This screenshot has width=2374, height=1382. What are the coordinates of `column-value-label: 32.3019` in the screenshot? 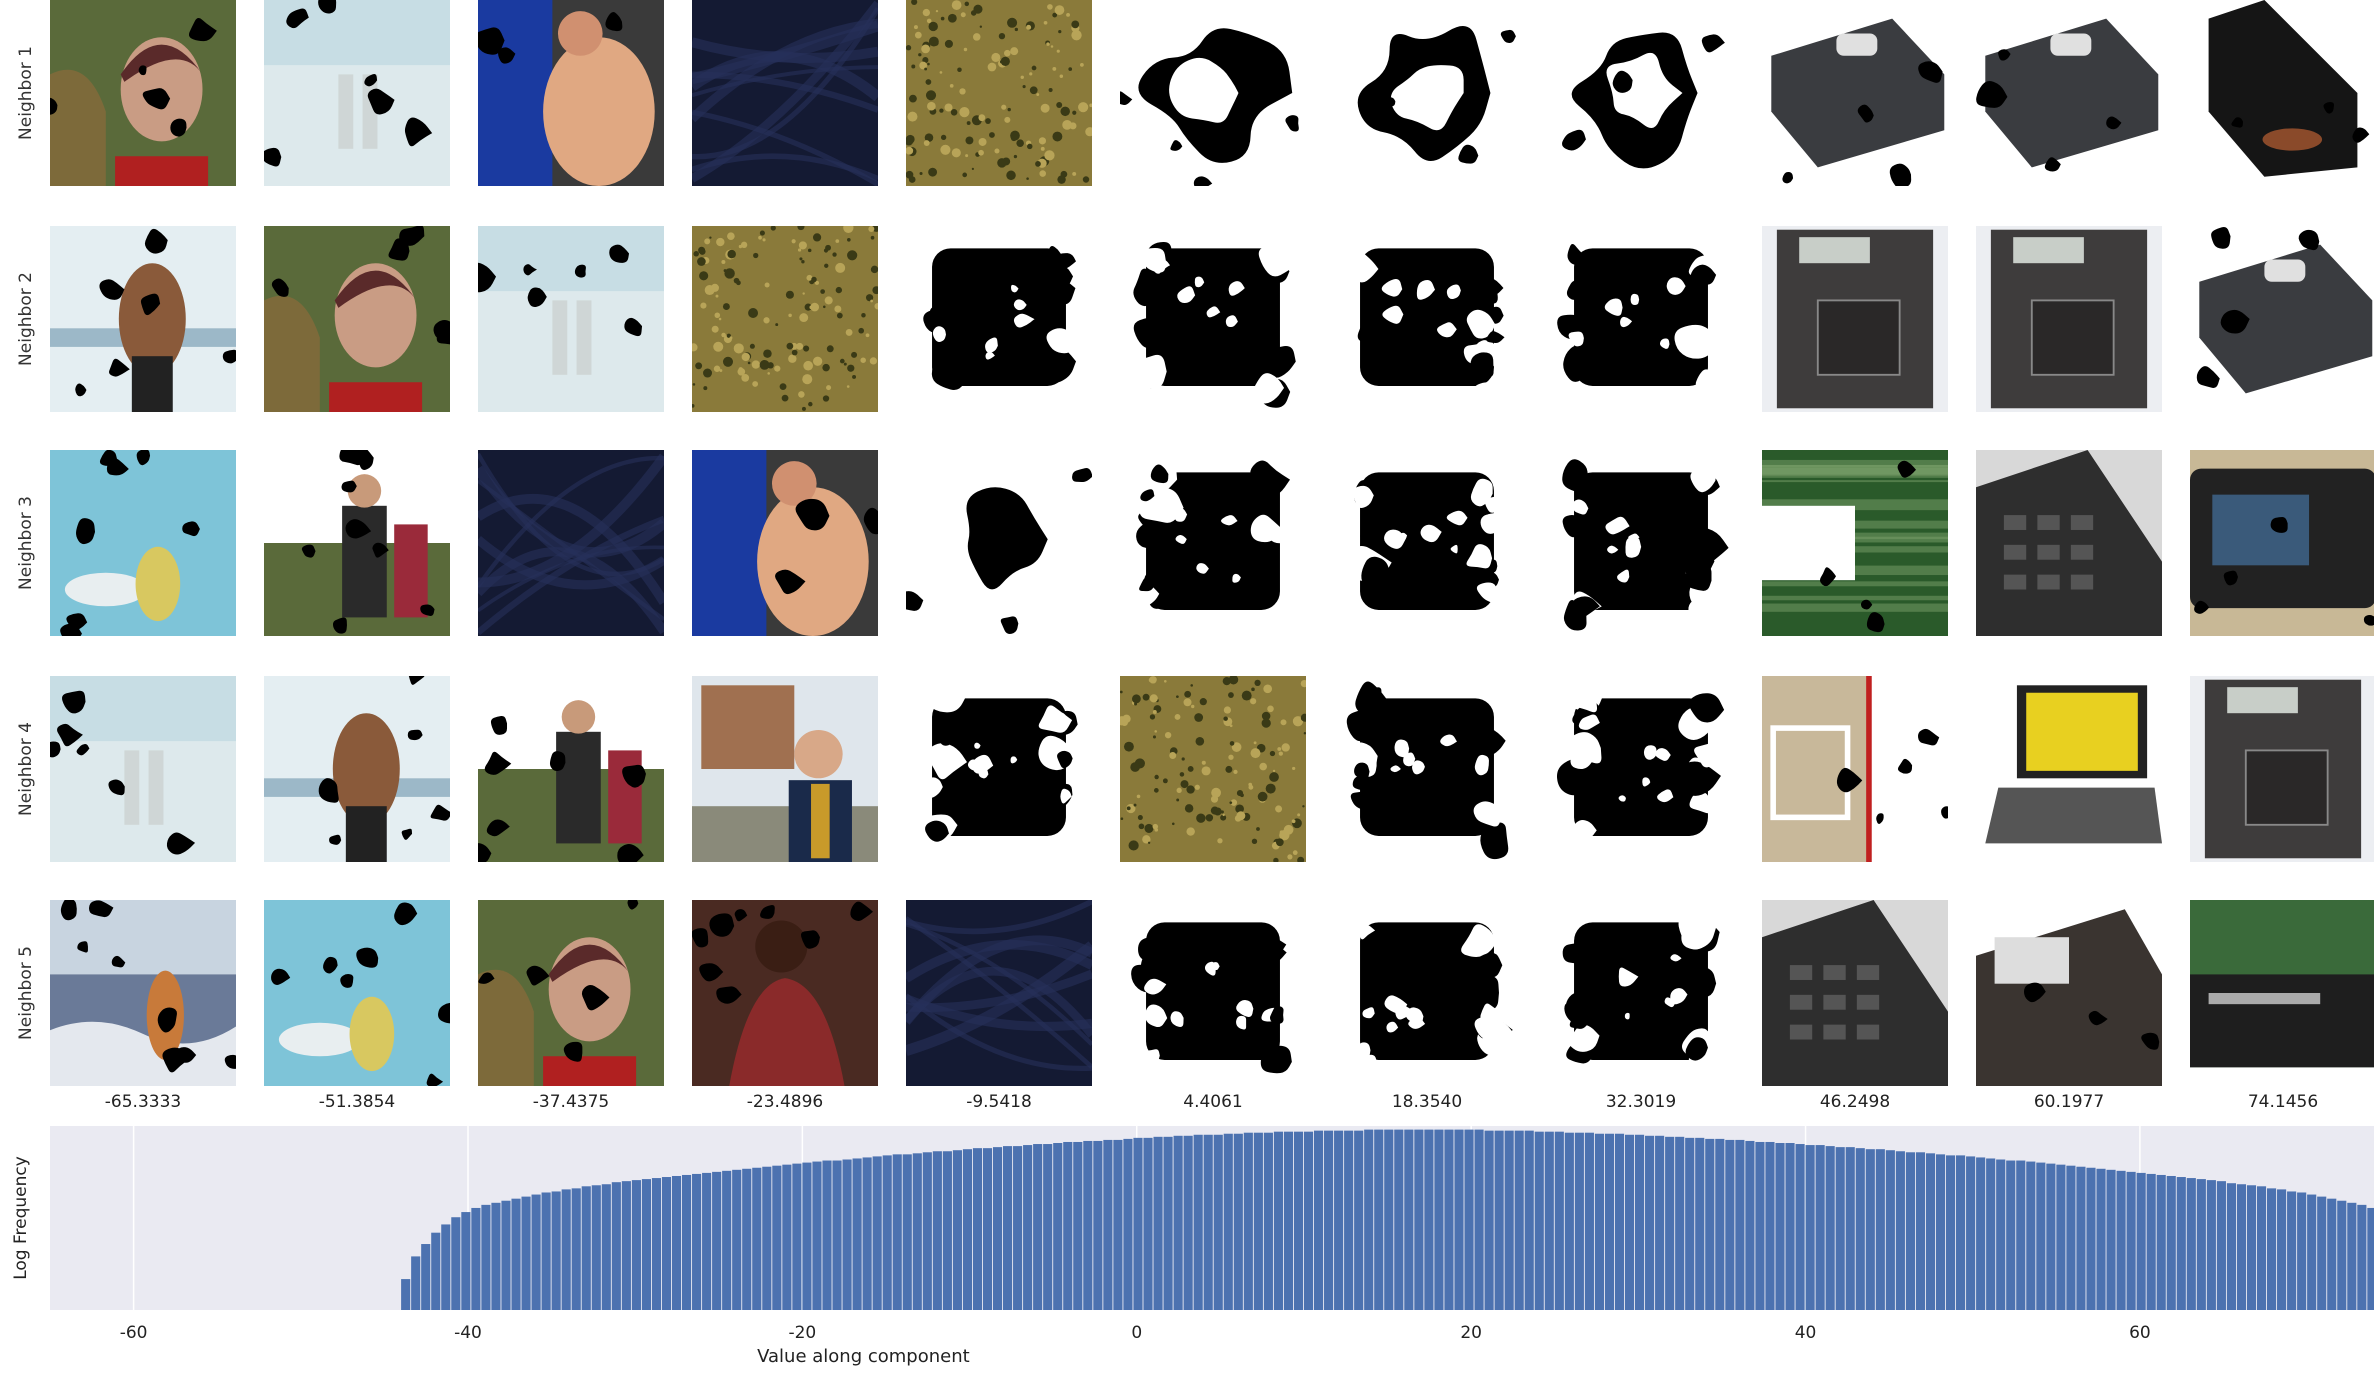 It's located at (1641, 1102).